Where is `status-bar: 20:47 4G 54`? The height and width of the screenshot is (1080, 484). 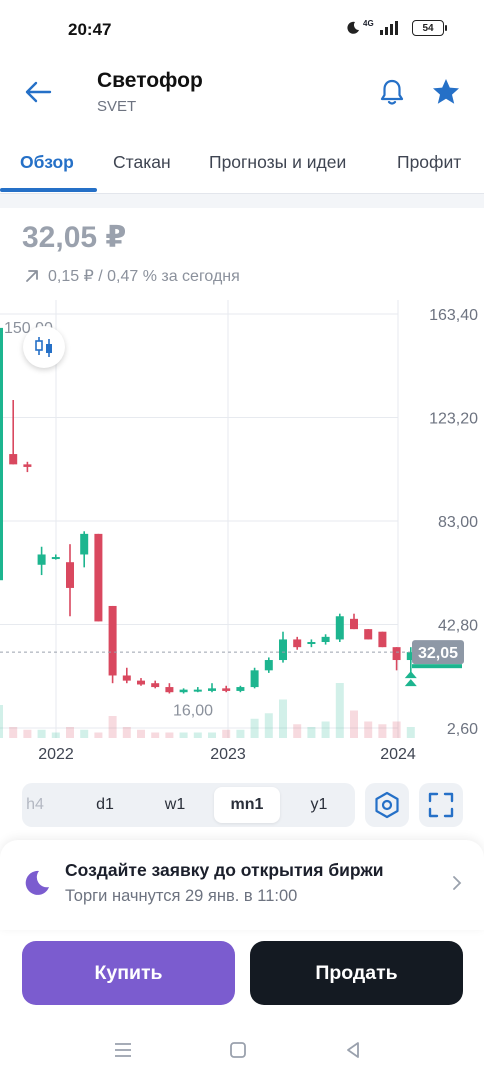 status-bar: 20:47 4G 54 is located at coordinates (242, 31).